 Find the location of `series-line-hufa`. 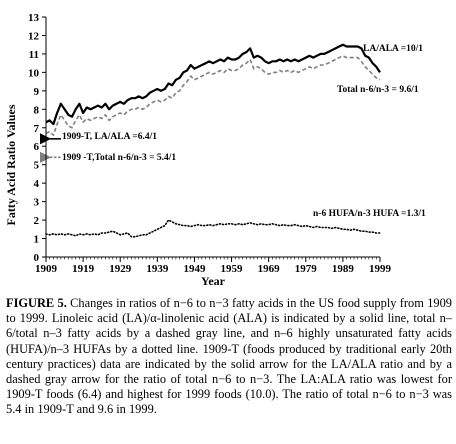

series-line-hufa is located at coordinates (213, 228).